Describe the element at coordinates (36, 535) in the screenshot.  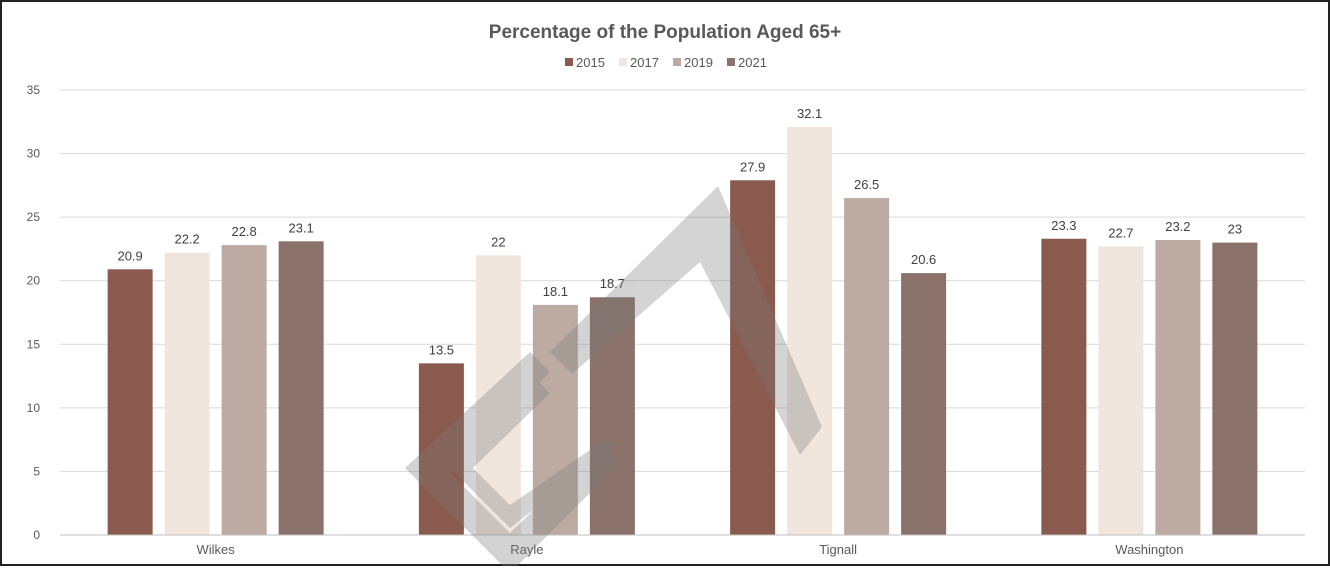
I see `y-tick-label: 0` at that location.